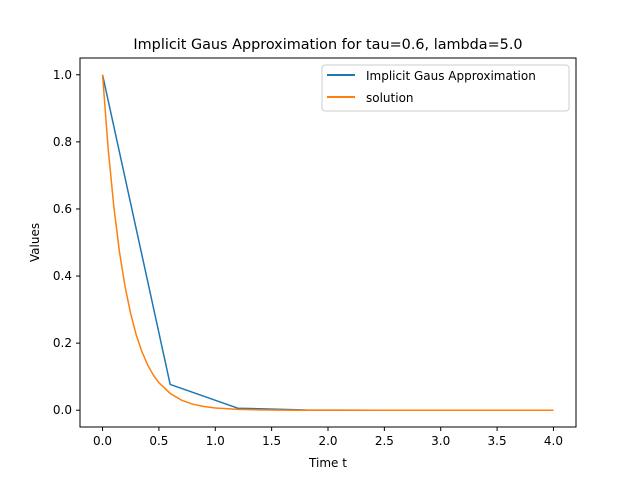 This screenshot has width=640, height=480. Describe the element at coordinates (271, 441) in the screenshot. I see `x-tick-label: 1.5` at that location.